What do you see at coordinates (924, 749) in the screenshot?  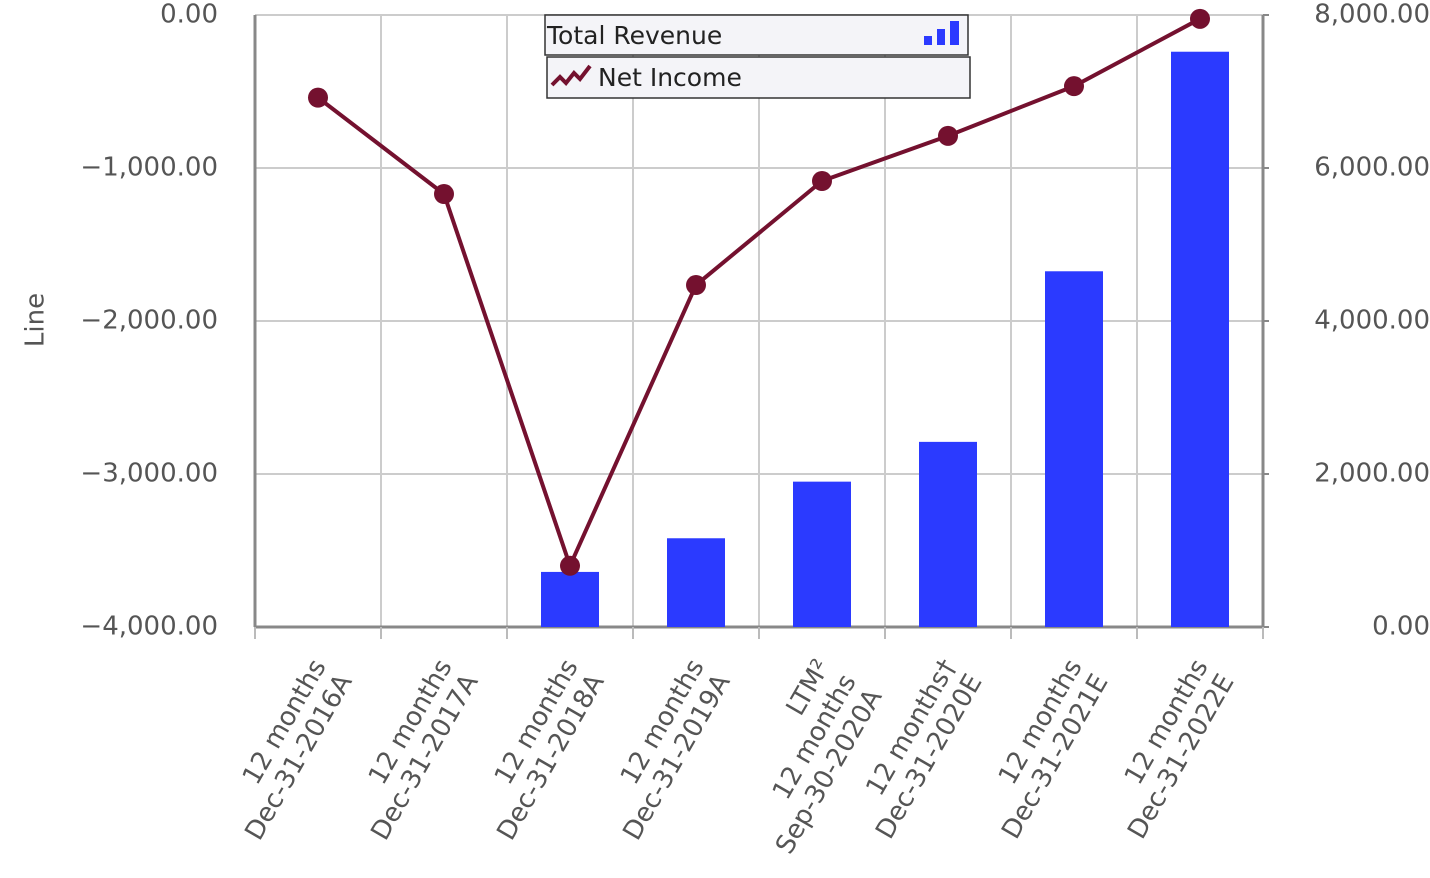 I see `x-tick-label-group: 12 months†Dec-31-2020E` at bounding box center [924, 749].